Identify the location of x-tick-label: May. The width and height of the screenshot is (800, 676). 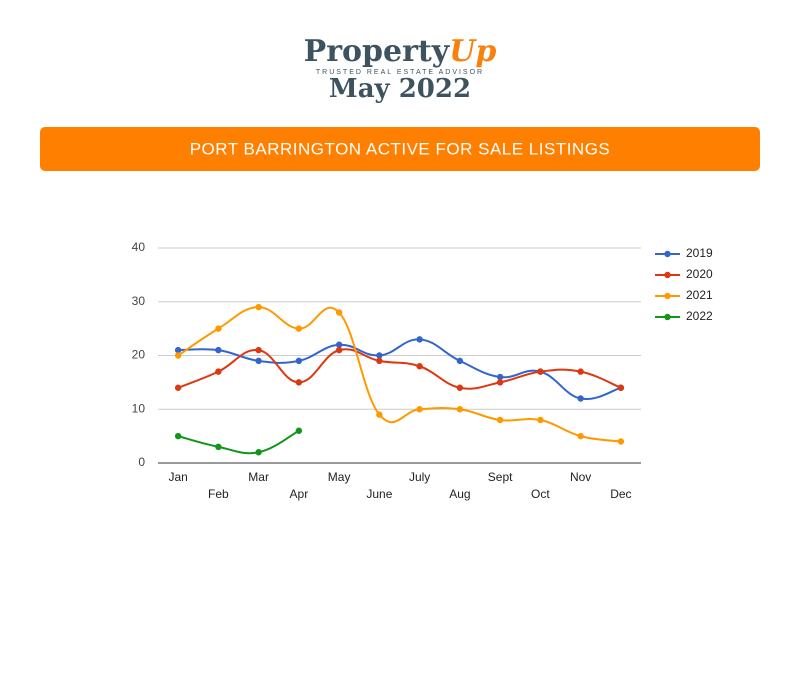
(339, 477).